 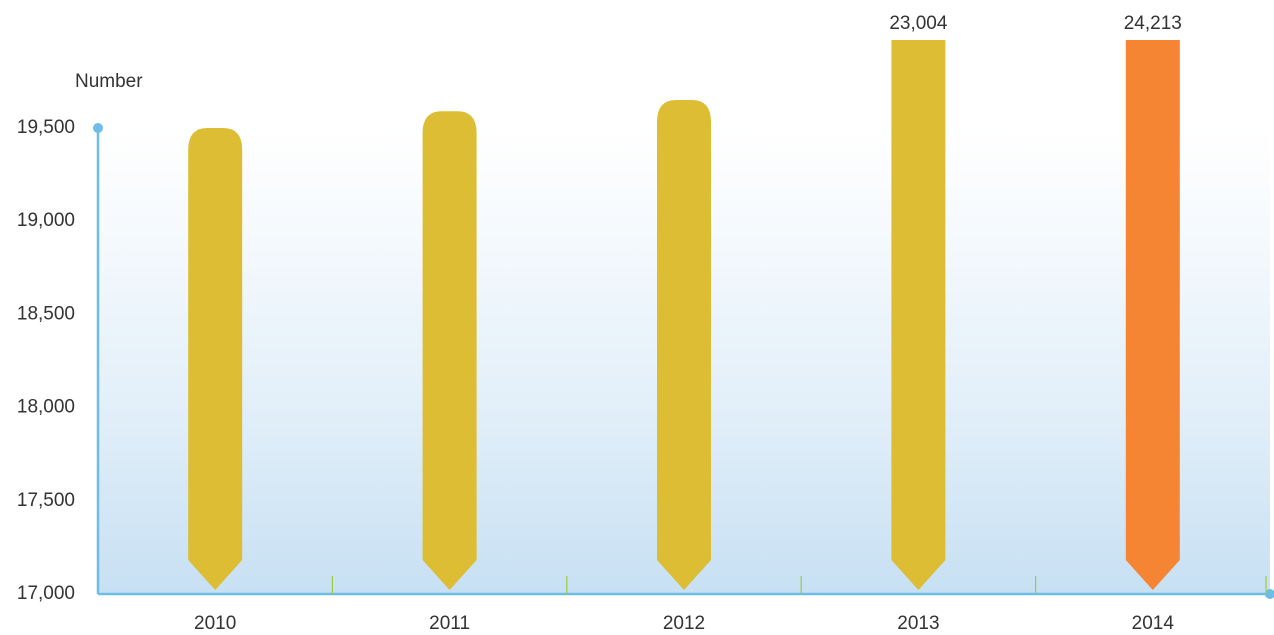 I want to click on y-tick-label: 19,000, so click(x=46, y=220).